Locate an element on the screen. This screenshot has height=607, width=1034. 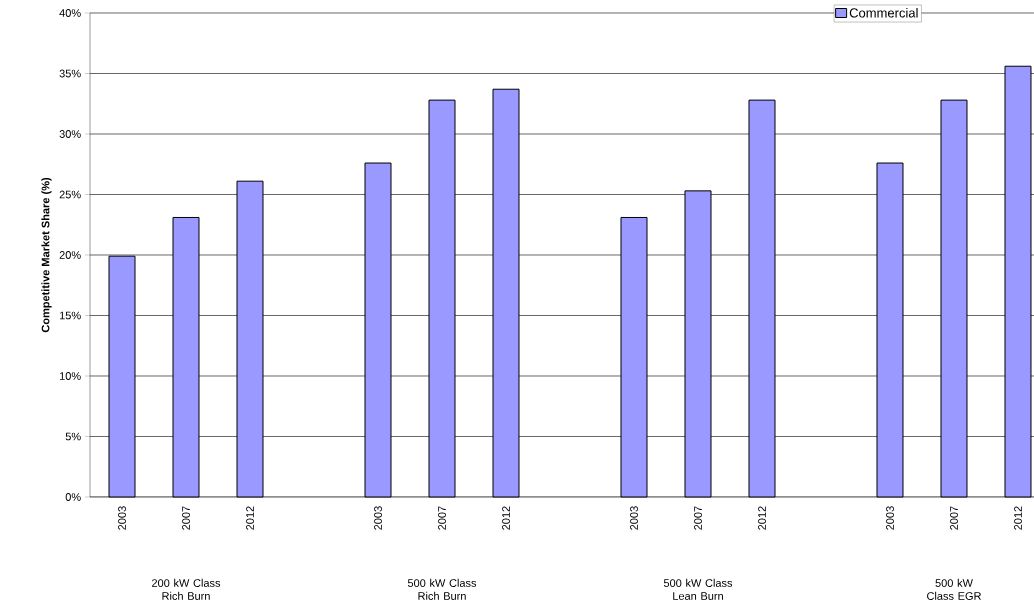
text: 500 kW Class Lean Burn is located at coordinates (698, 589).